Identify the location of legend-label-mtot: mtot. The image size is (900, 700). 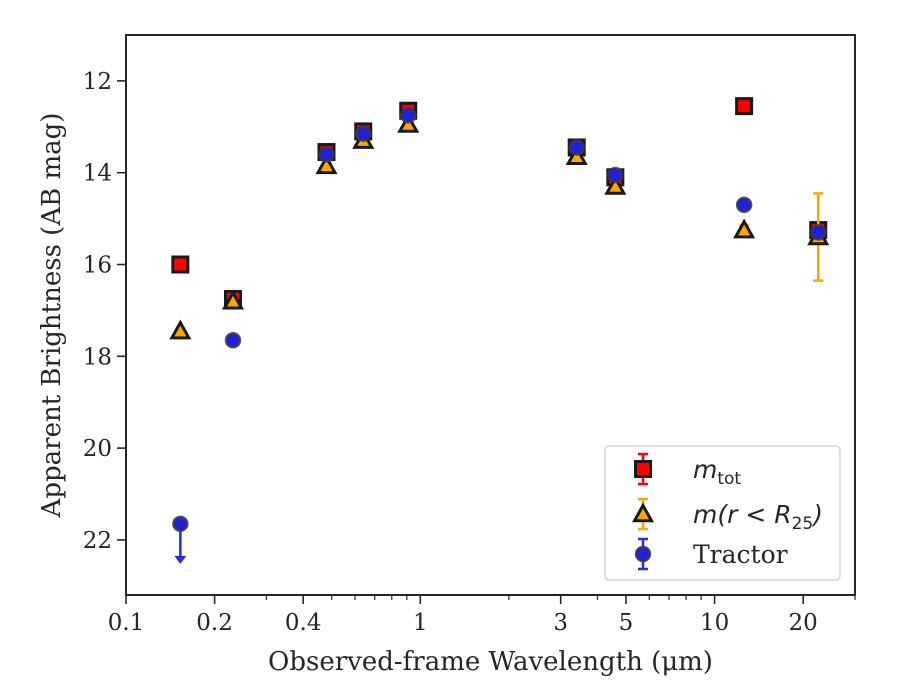
(717, 472).